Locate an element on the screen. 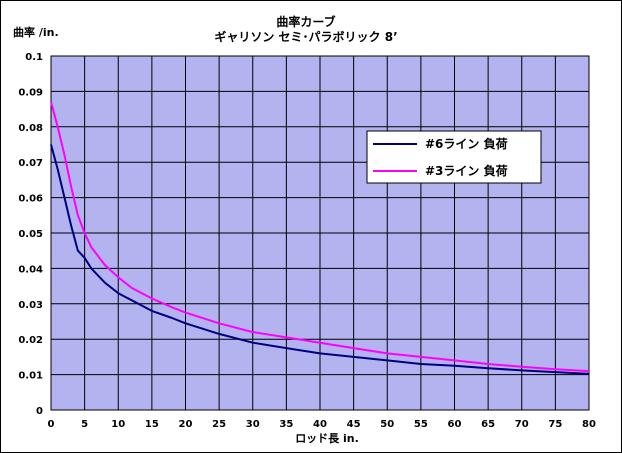 This screenshot has width=622, height=453. chart-subtitle: ギャリソン セミ･パラボリック 8’ is located at coordinates (305, 36).